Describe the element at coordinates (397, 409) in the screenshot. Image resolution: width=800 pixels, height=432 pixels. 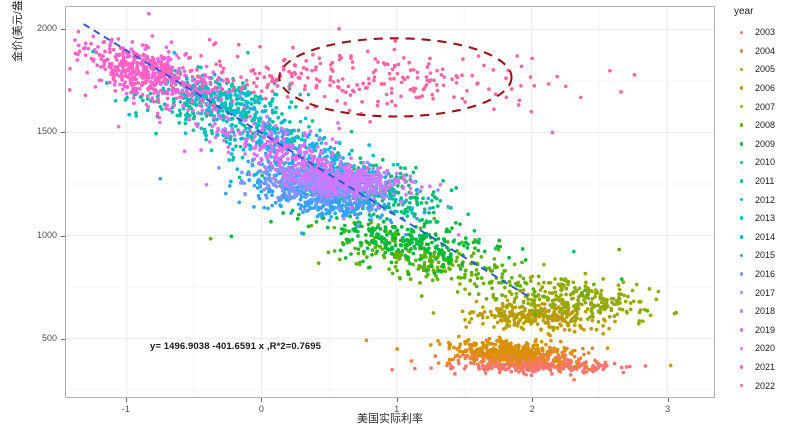
I see `x-tick-label: 1` at that location.